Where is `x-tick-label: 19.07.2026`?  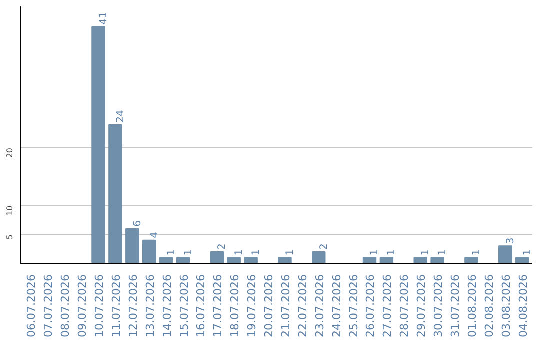 x-tick-label: 19.07.2026 is located at coordinates (252, 306).